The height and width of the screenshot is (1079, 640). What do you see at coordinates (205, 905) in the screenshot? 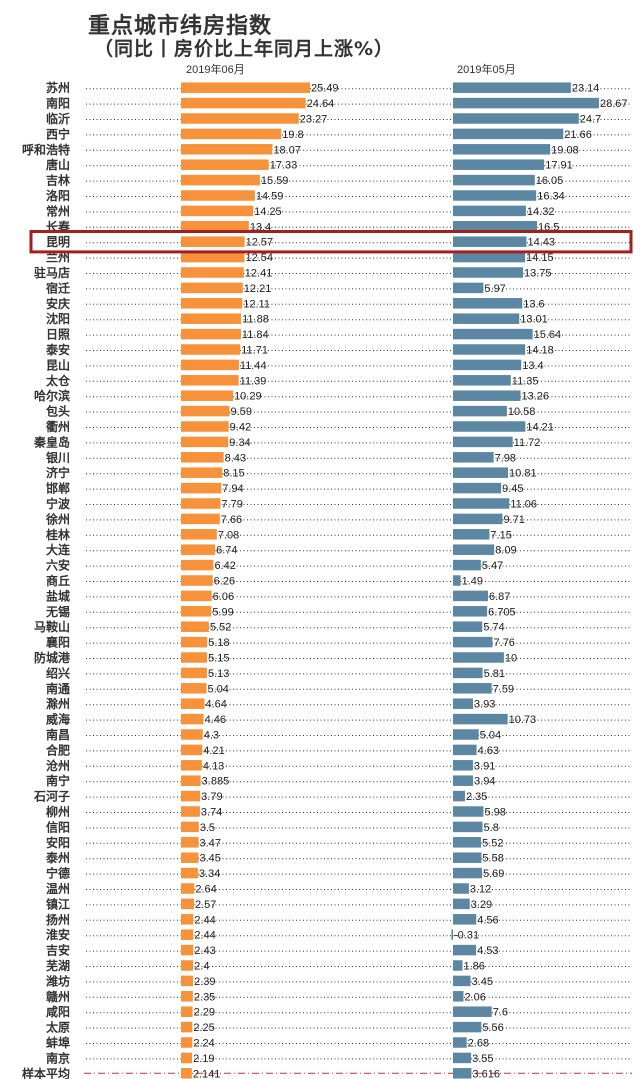
I see `value-label-june: 2.57` at bounding box center [205, 905].